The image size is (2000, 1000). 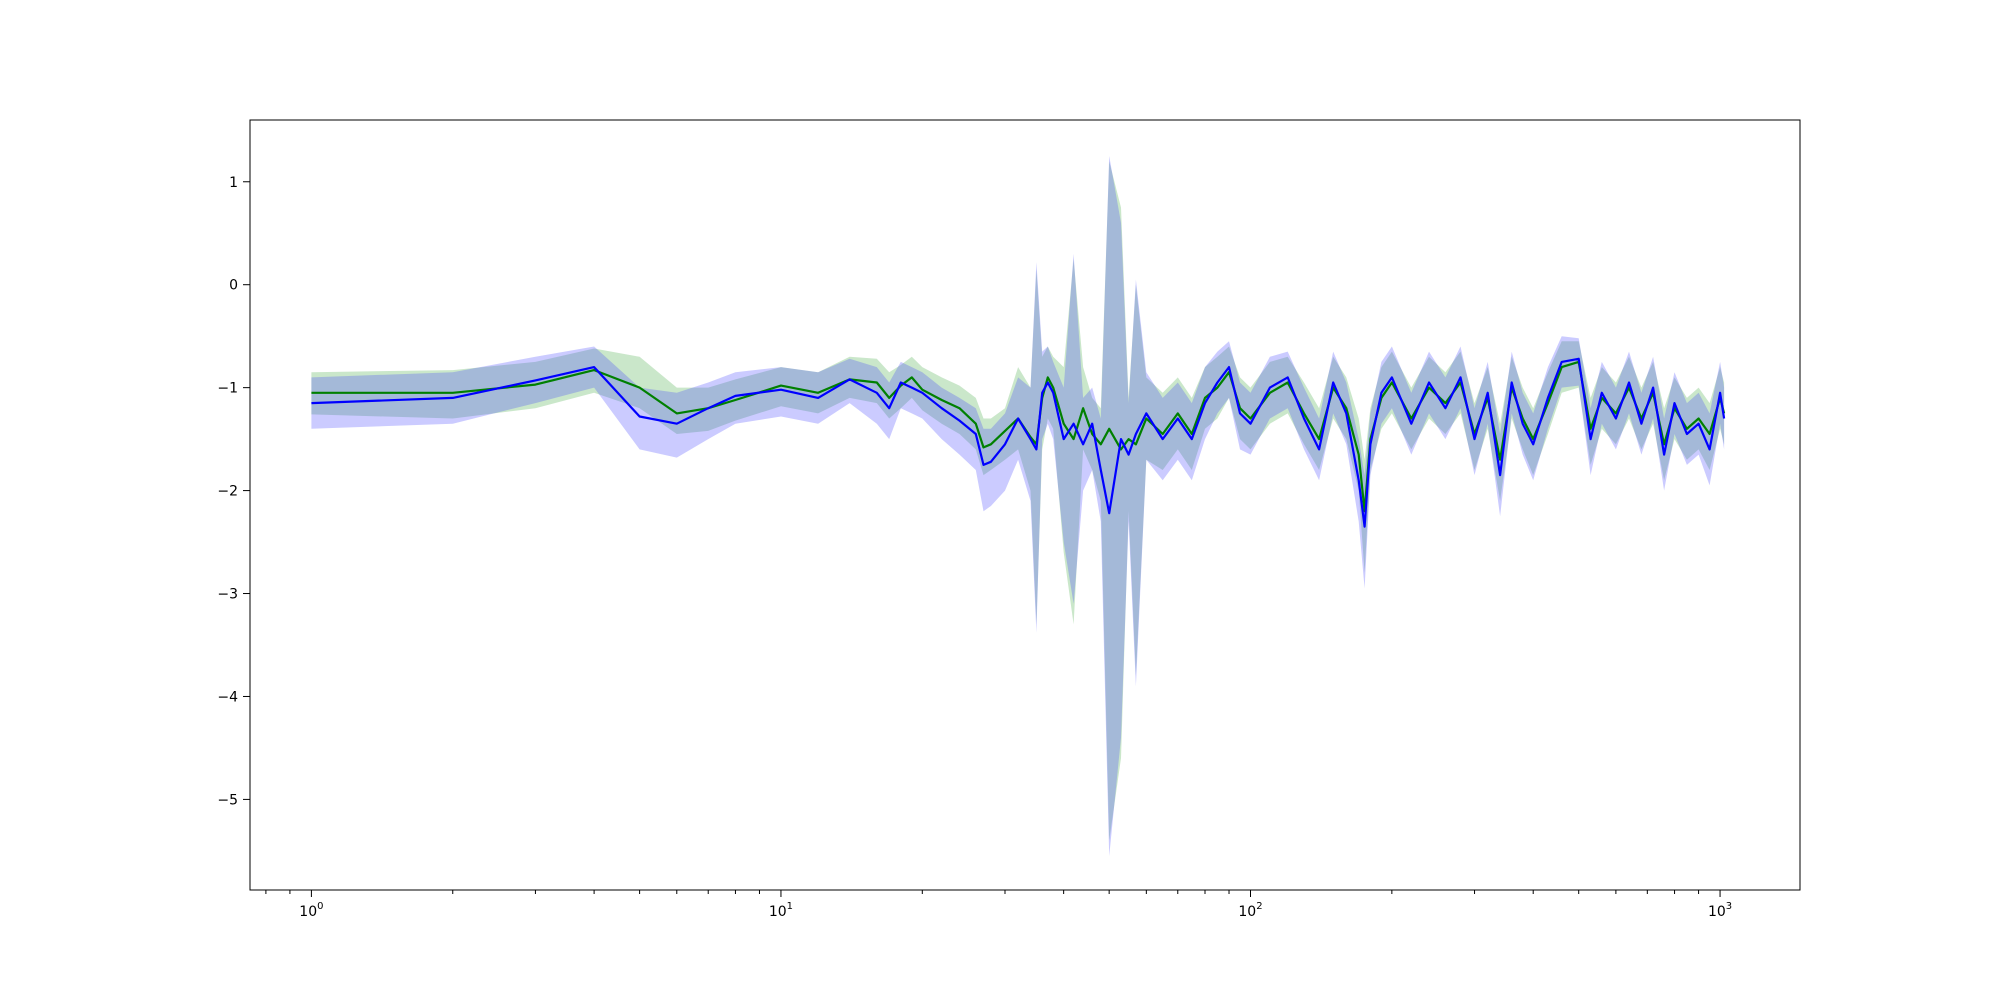 I want to click on x-axis: 10⁰ 10¹ 10² 10³, so click(x=998, y=905).